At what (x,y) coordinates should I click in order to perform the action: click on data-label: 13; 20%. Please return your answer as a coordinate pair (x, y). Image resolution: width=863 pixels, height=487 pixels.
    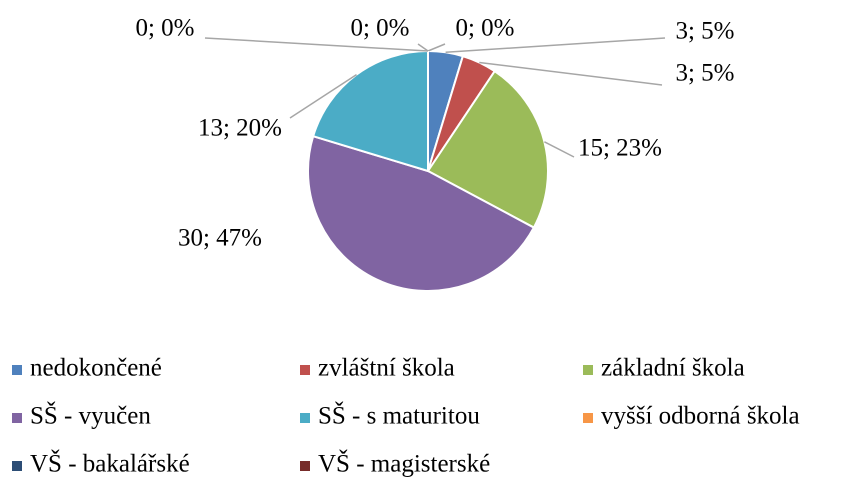
    Looking at the image, I should click on (240, 128).